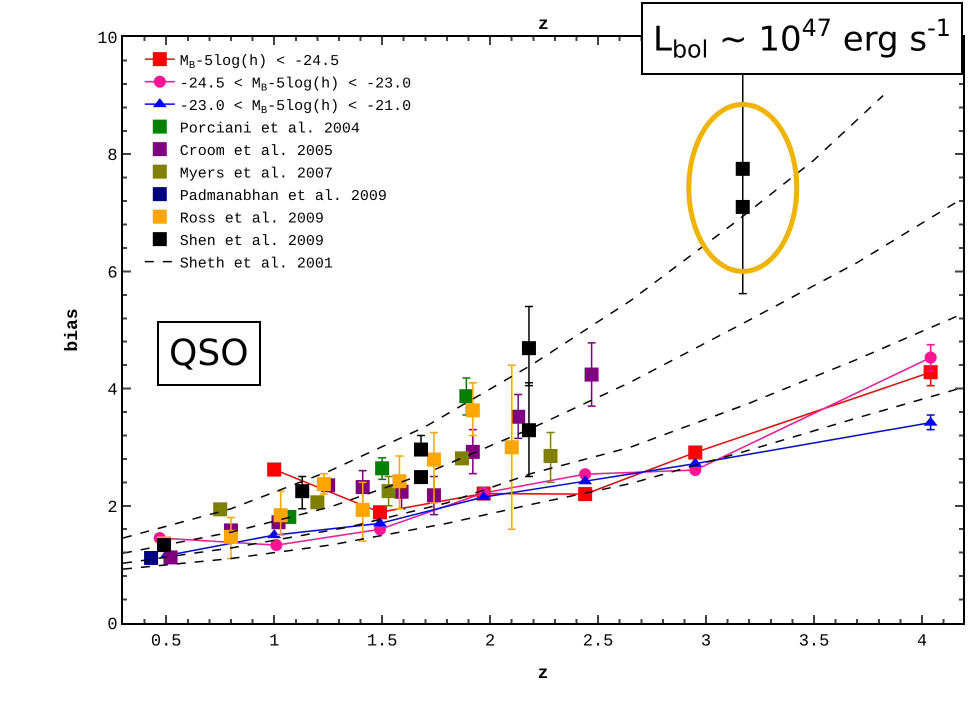 The height and width of the screenshot is (703, 976). I want to click on legend-label: M$_{B}$-5log(h) < -24.5, so click(260, 62).